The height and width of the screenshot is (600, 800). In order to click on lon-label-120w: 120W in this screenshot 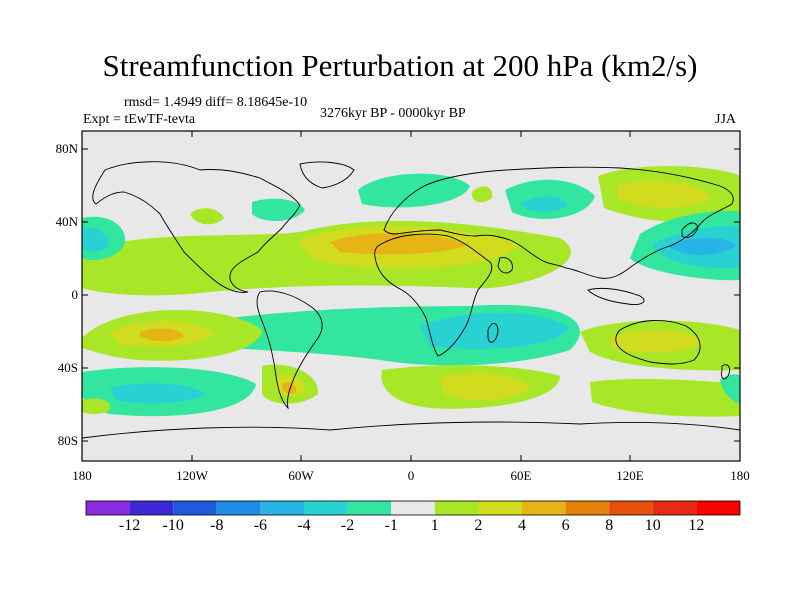, I will do `click(192, 475)`.